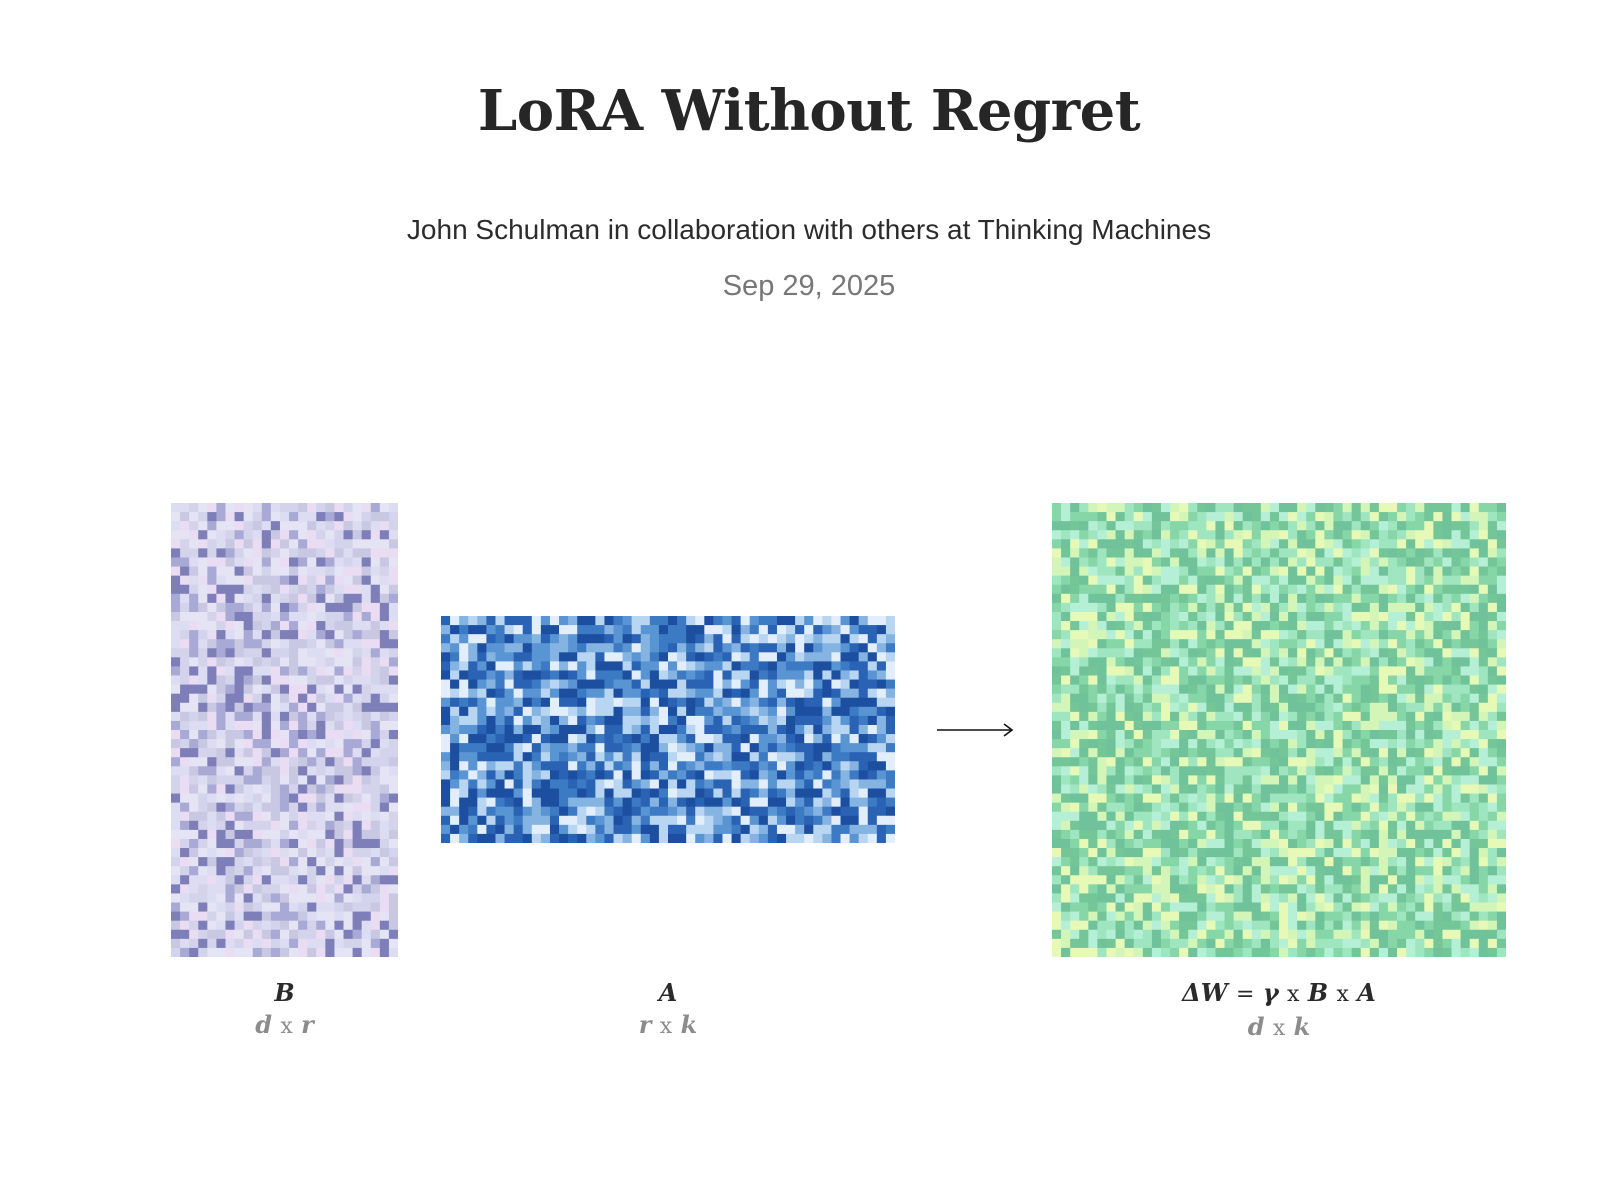  I want to click on matrix-delta-w-heatmap, so click(1279, 730).